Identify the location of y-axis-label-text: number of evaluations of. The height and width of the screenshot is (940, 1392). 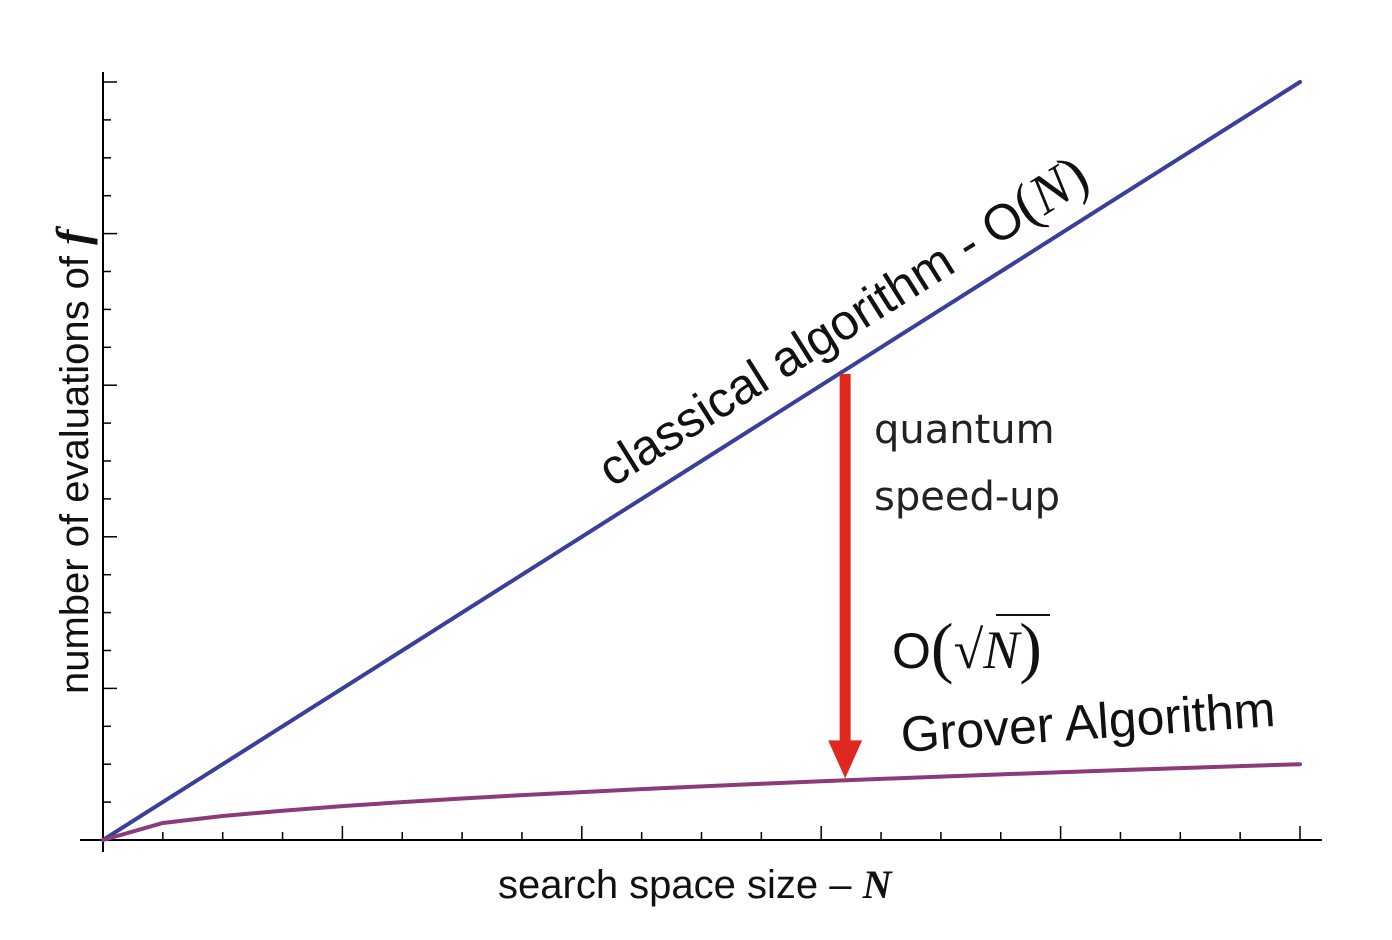
(75, 469).